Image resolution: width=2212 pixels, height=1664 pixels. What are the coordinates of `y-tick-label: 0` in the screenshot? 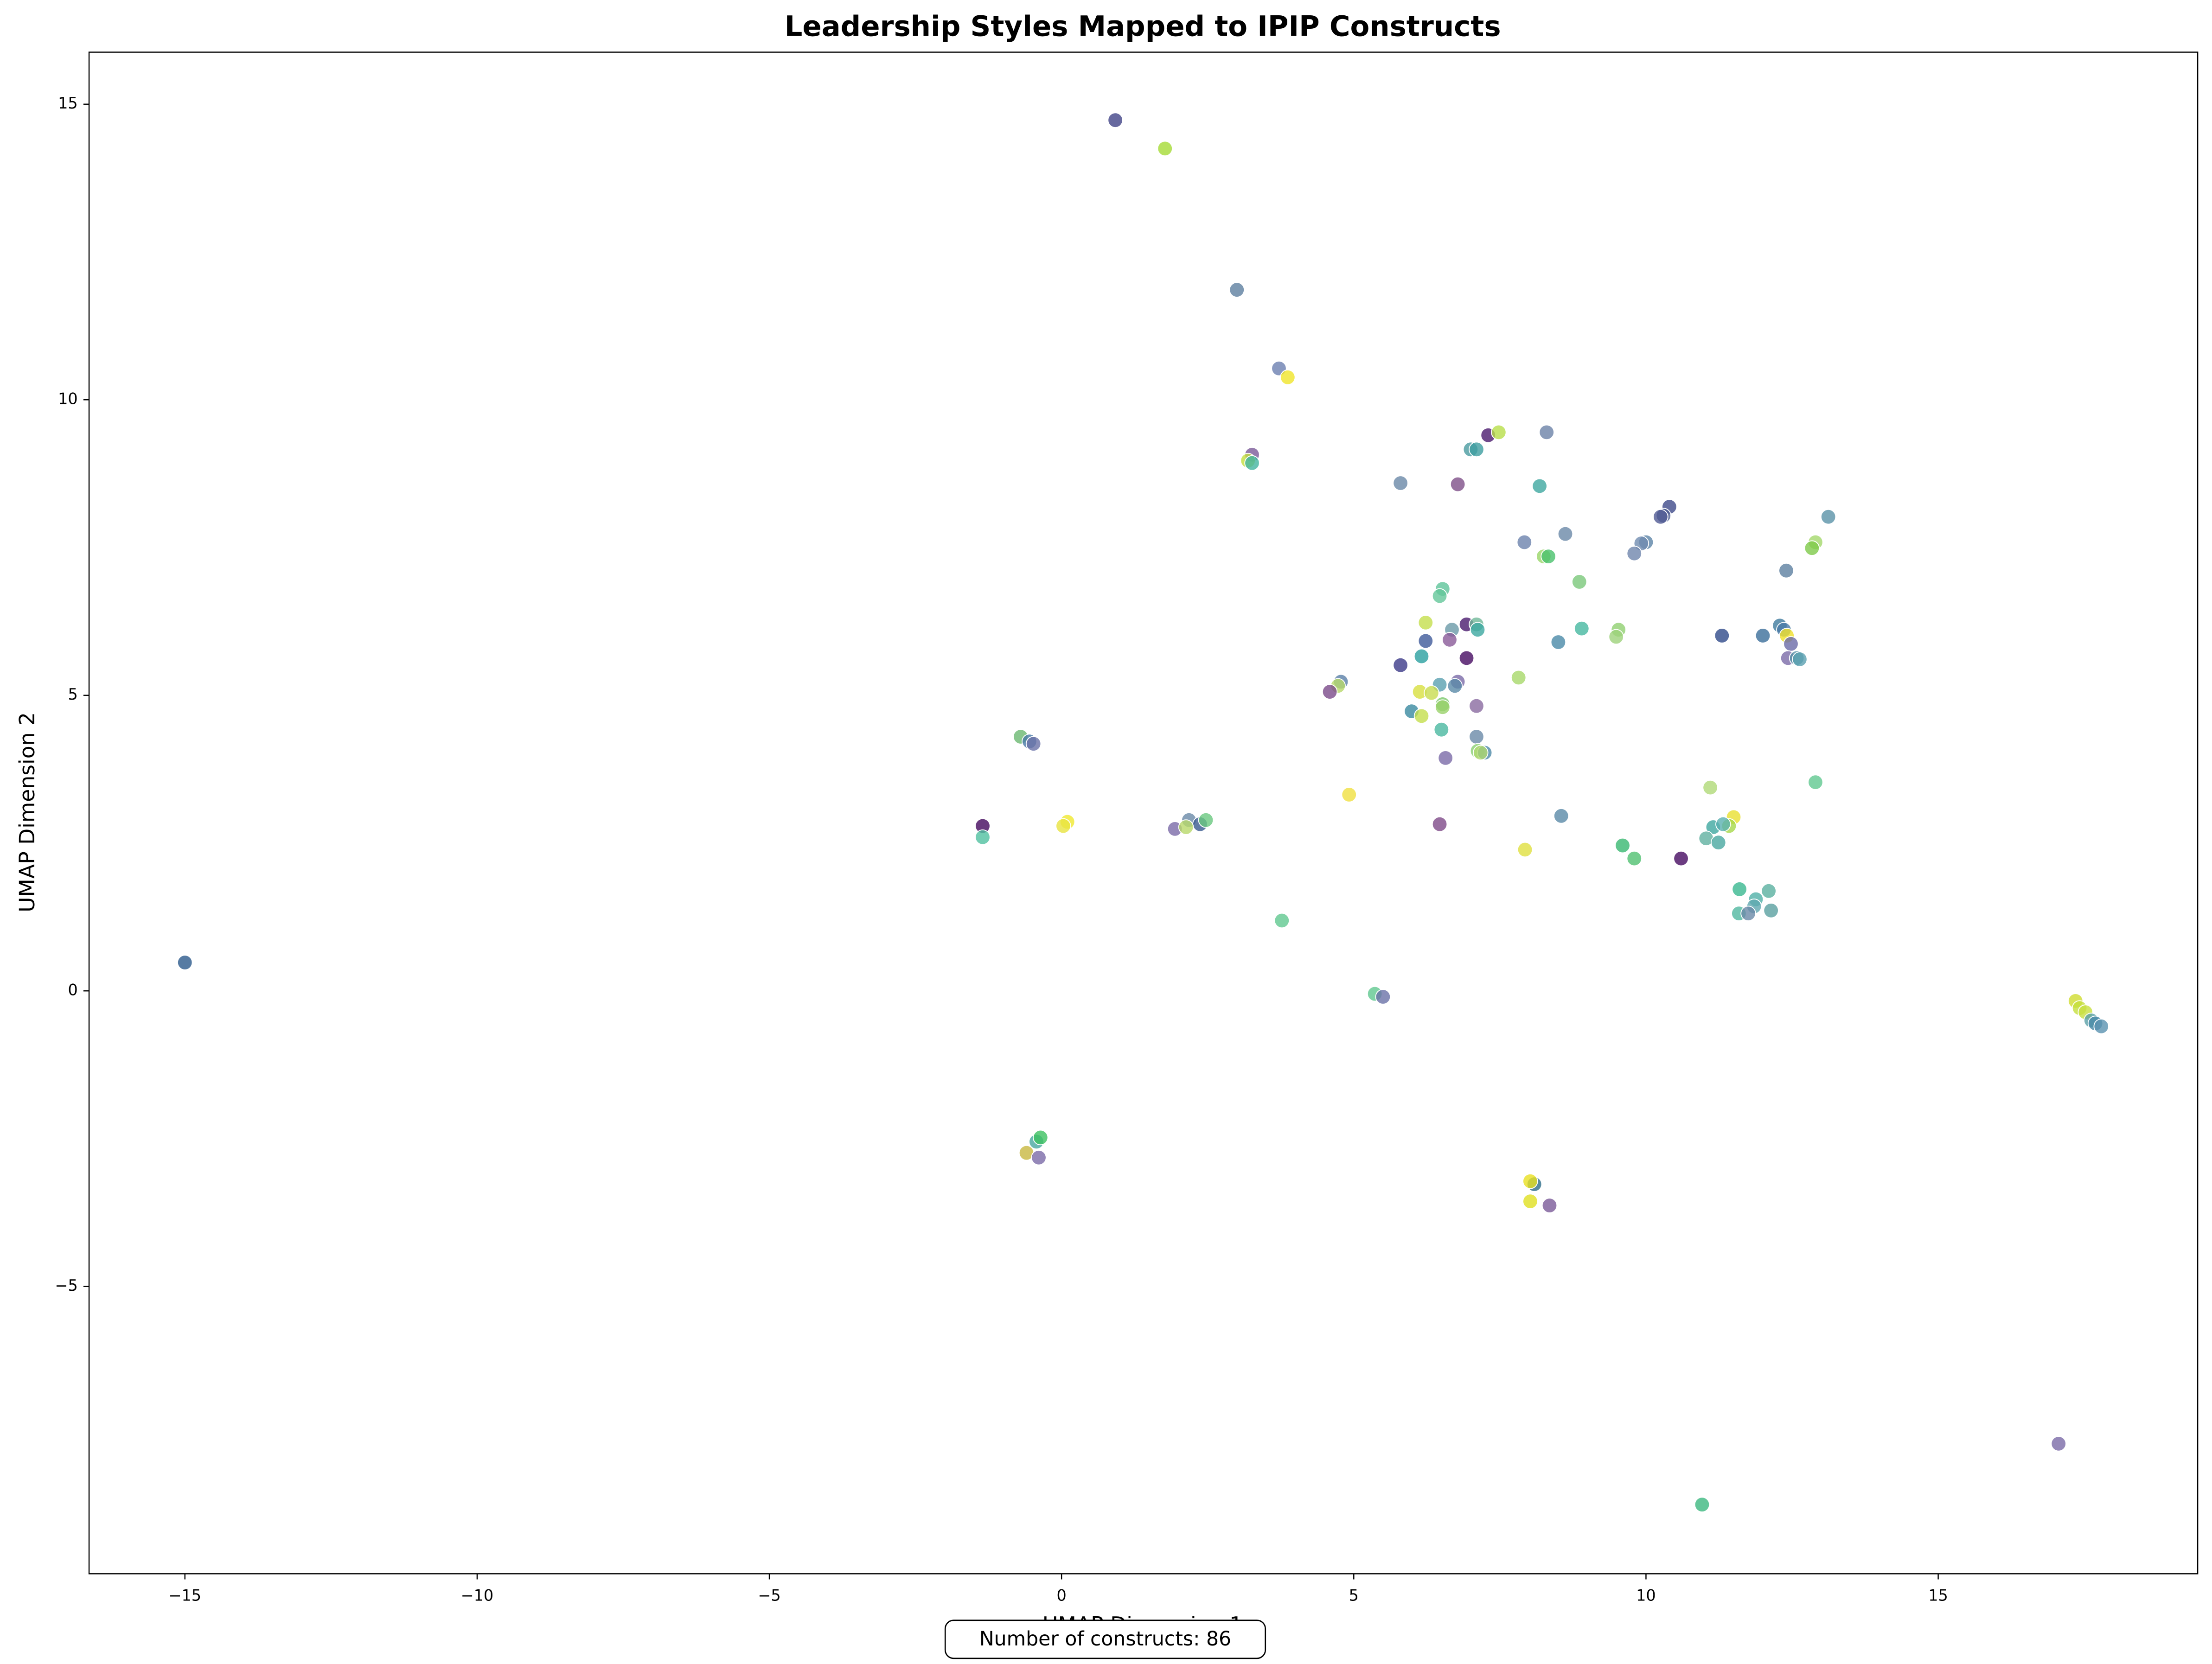 It's located at (72, 990).